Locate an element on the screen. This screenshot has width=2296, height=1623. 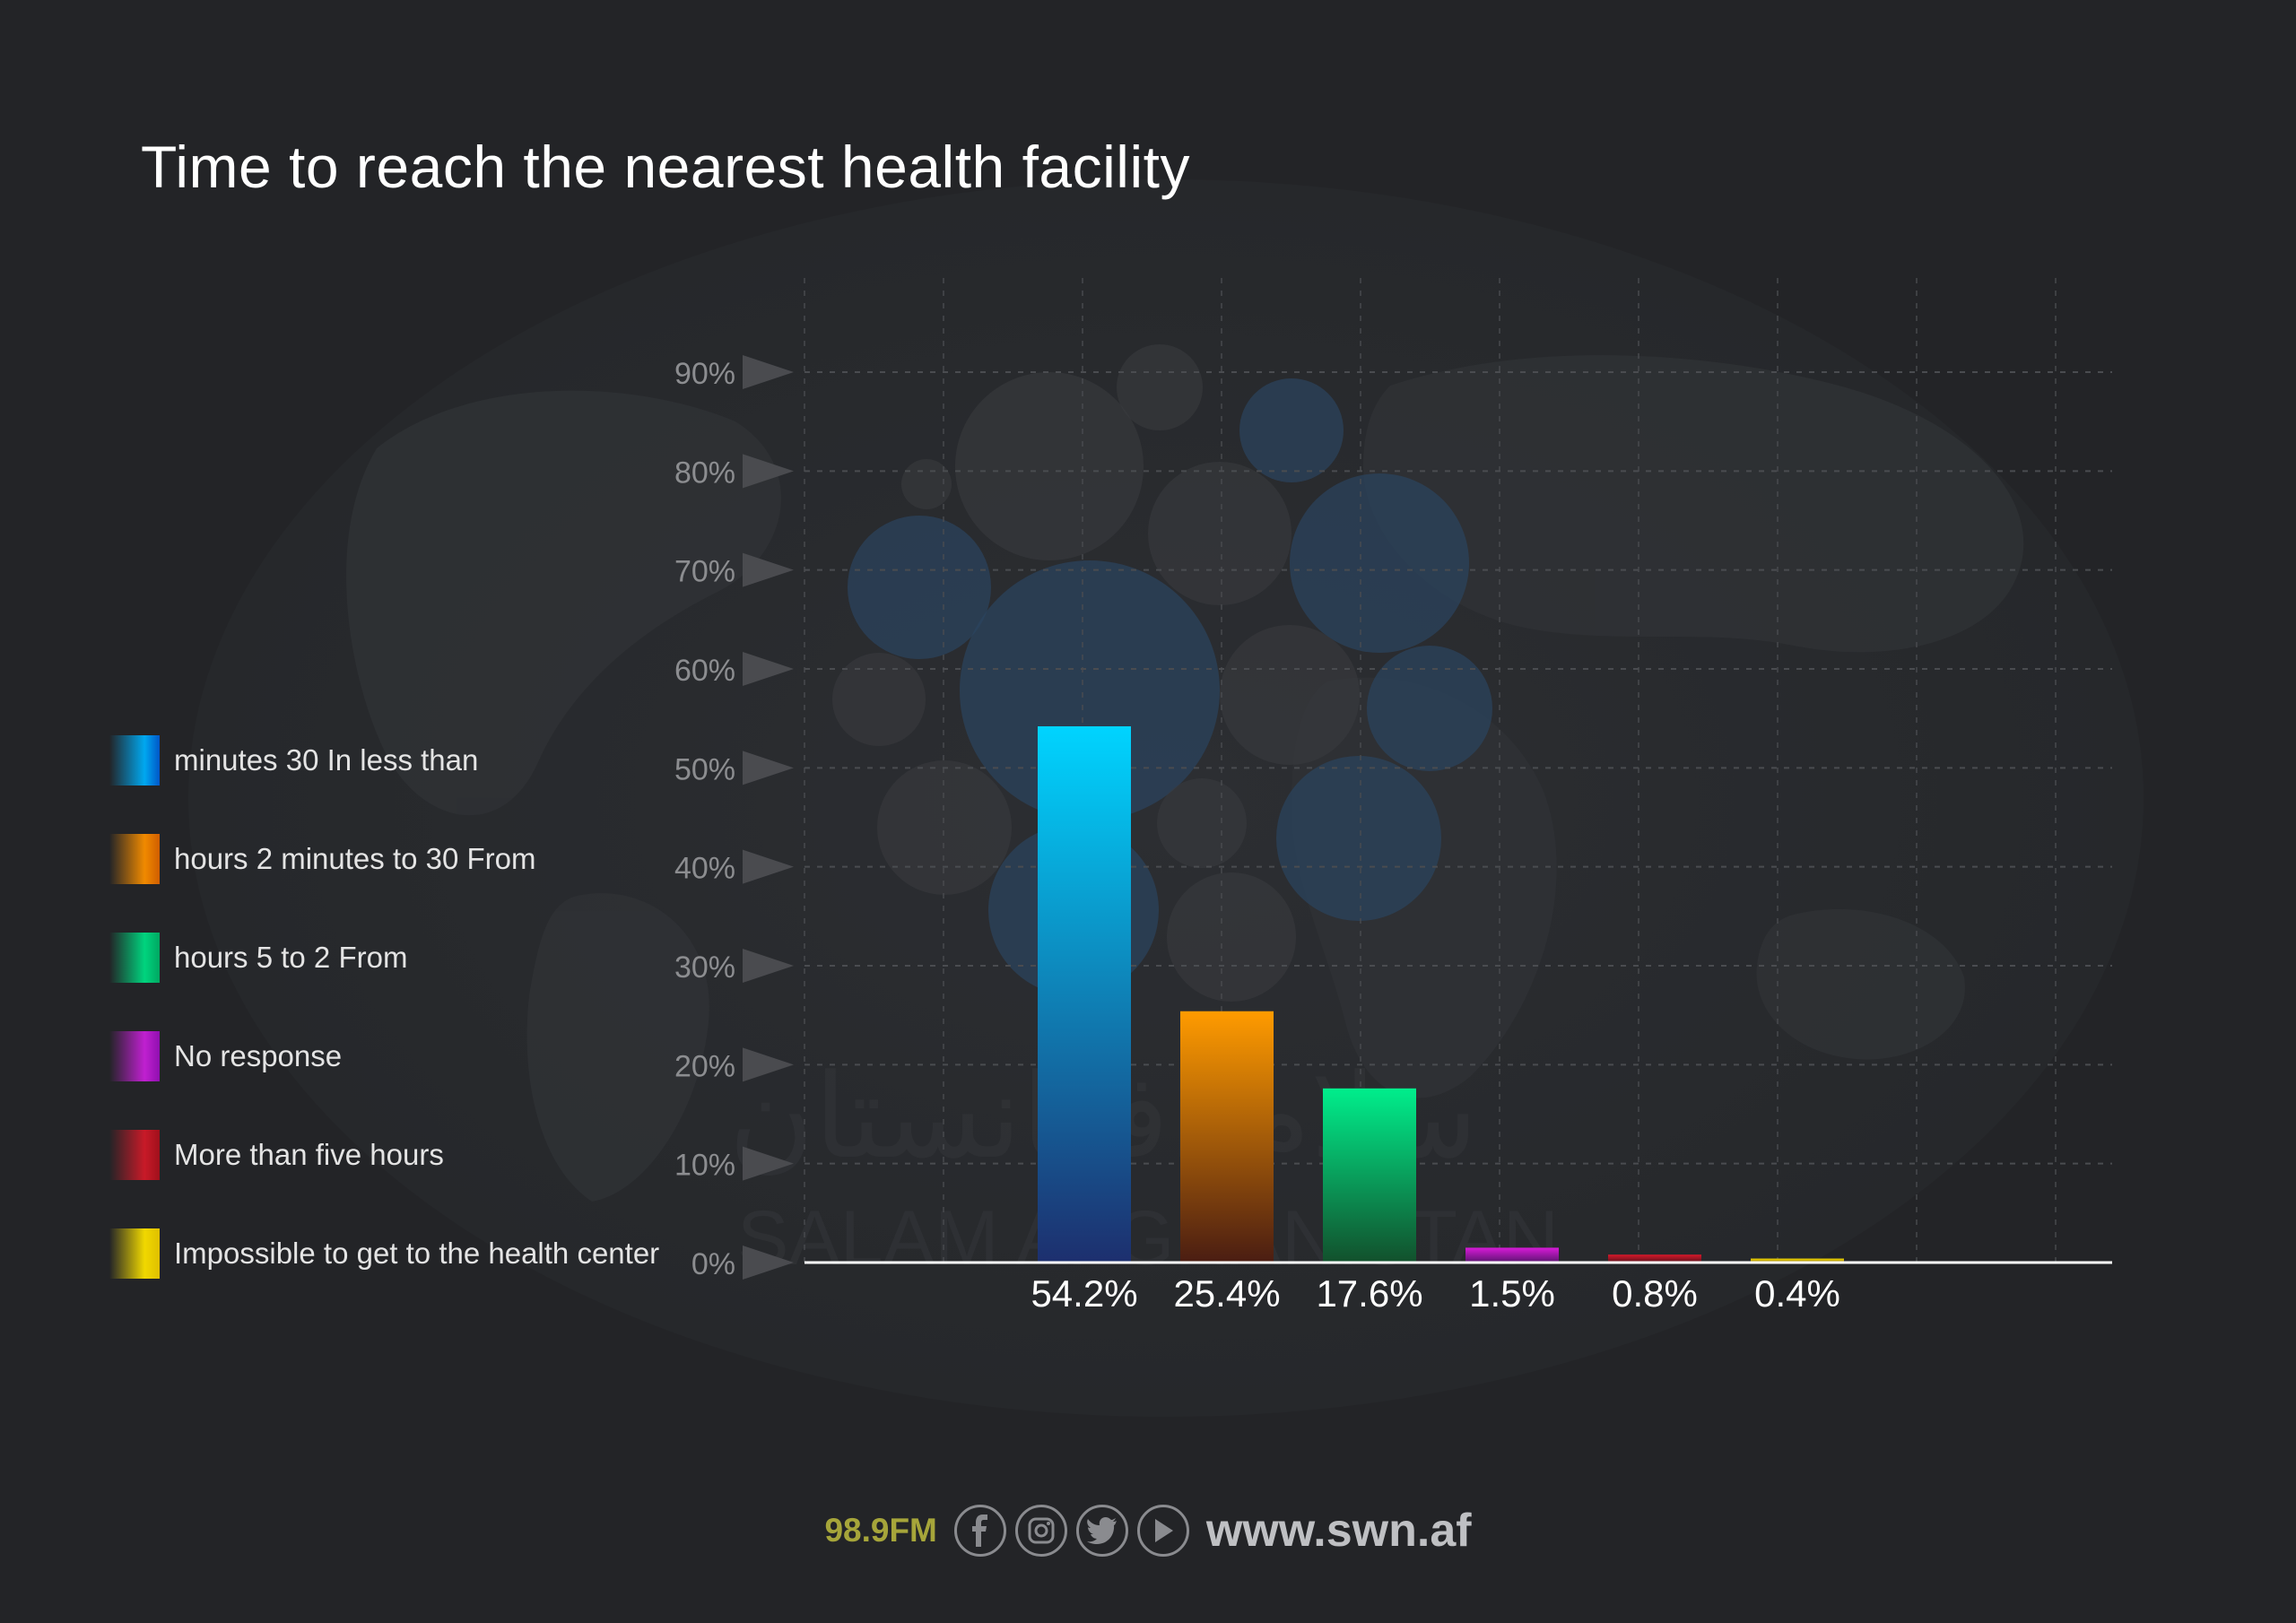
legend-label: No response is located at coordinates (258, 1055).